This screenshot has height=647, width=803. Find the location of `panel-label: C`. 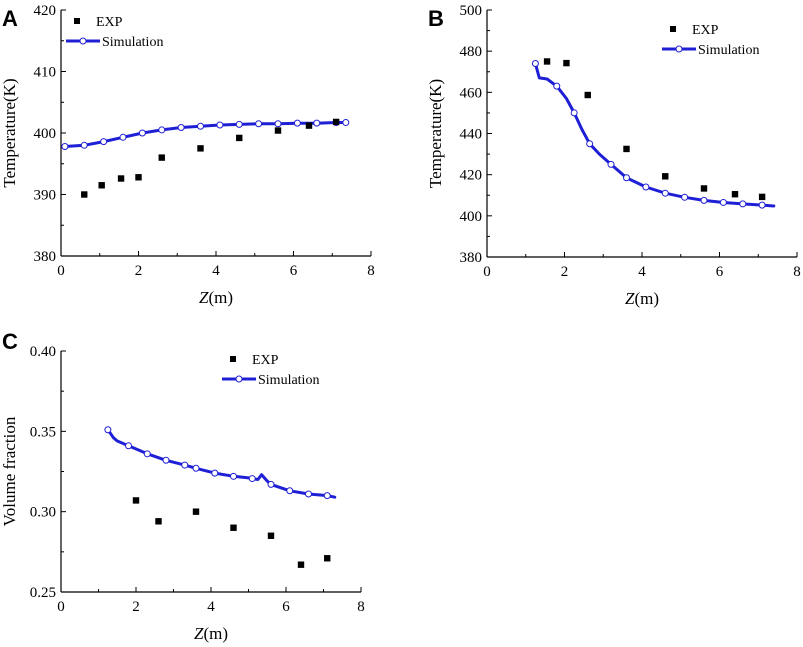

panel-label: C is located at coordinates (10, 341).